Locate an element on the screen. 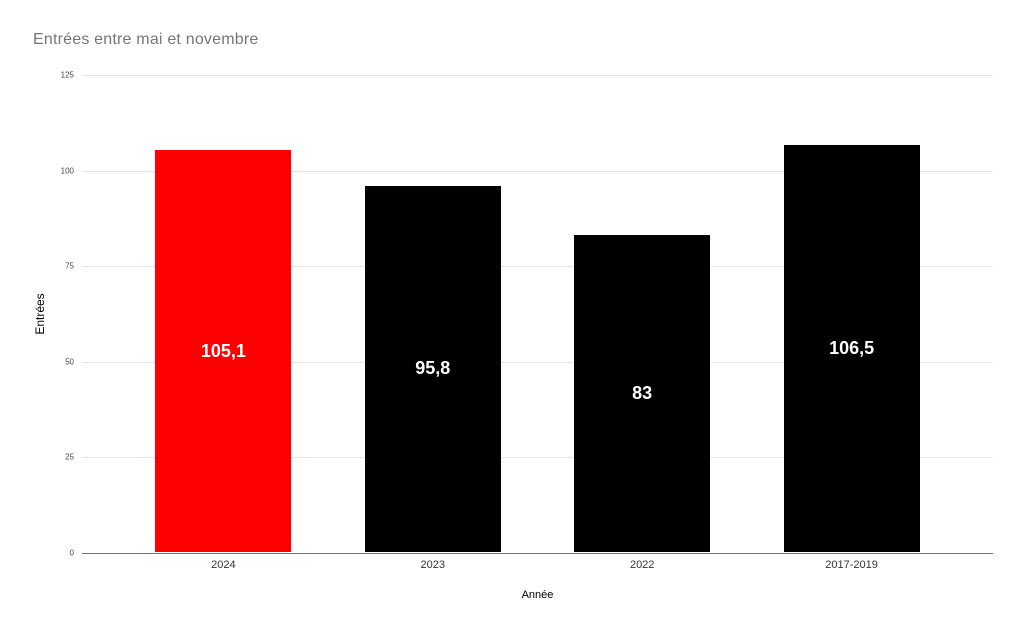 The image size is (1024, 634). bar-2017-2019: 106,5 is located at coordinates (851, 348).